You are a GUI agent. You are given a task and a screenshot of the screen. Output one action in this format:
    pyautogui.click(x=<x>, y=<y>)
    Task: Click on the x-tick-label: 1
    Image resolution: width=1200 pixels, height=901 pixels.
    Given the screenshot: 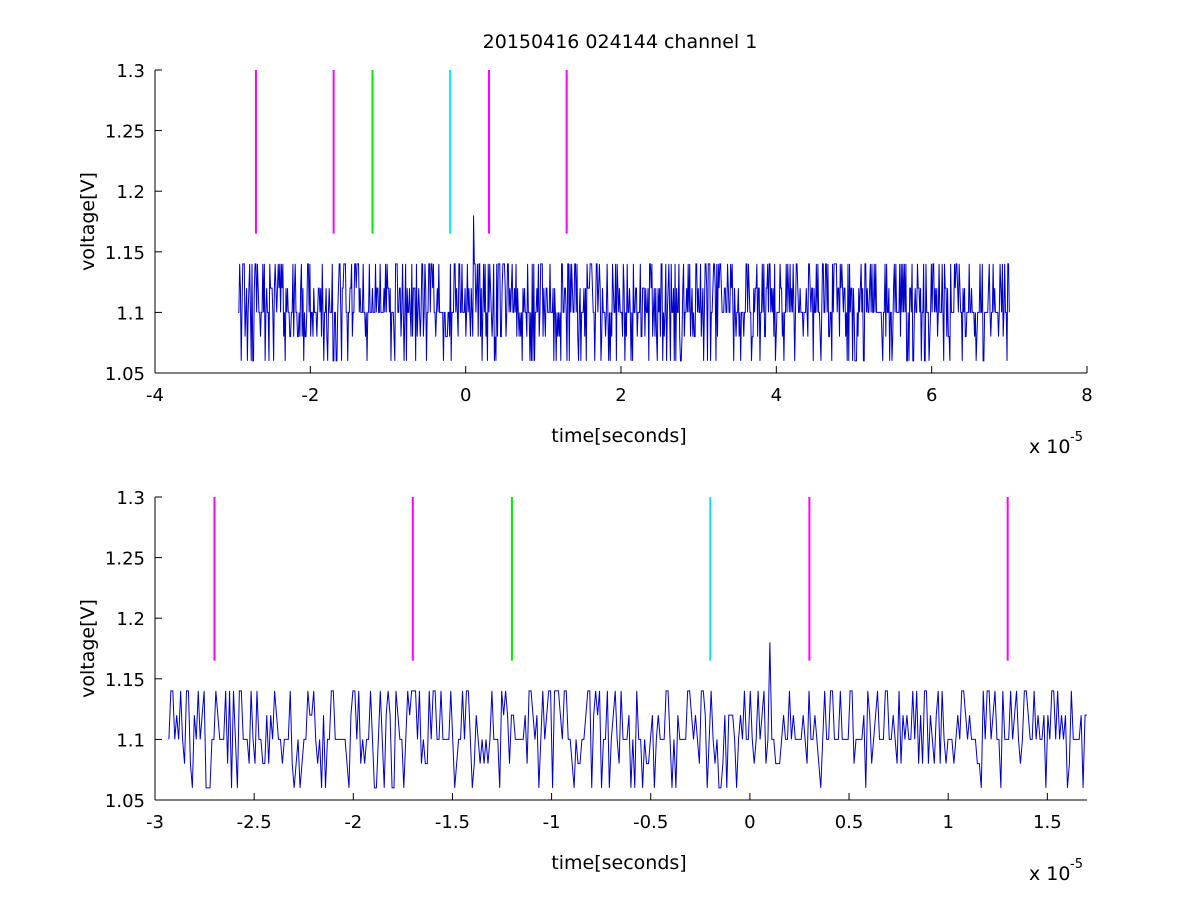 What is the action you would take?
    pyautogui.click(x=947, y=822)
    